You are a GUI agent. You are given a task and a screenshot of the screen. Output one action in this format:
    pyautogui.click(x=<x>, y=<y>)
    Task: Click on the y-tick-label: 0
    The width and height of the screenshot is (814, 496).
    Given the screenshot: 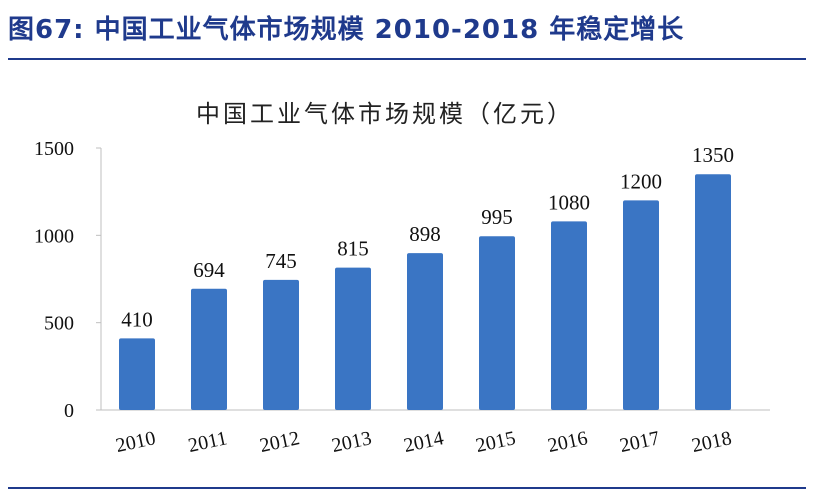 What is the action you would take?
    pyautogui.click(x=69, y=411)
    